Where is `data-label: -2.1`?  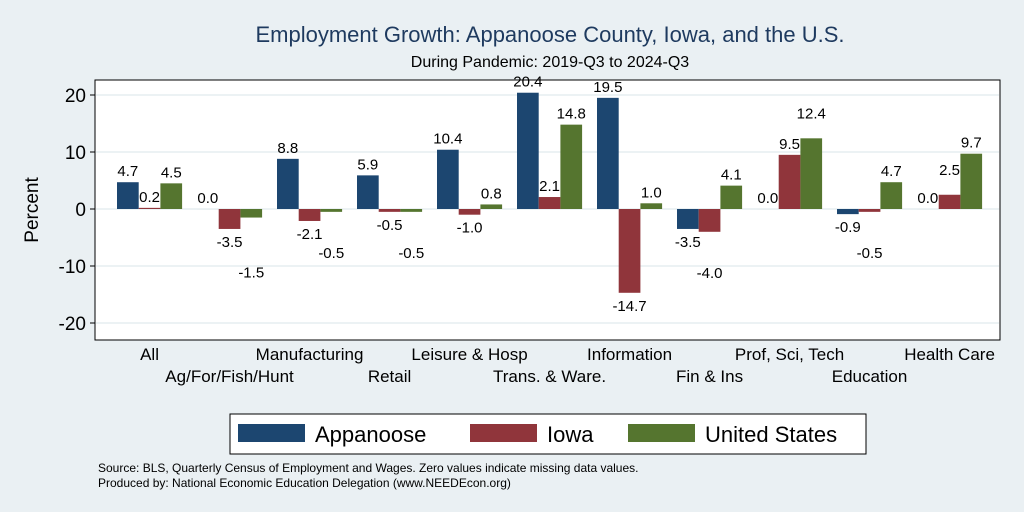 data-label: -2.1 is located at coordinates (310, 234).